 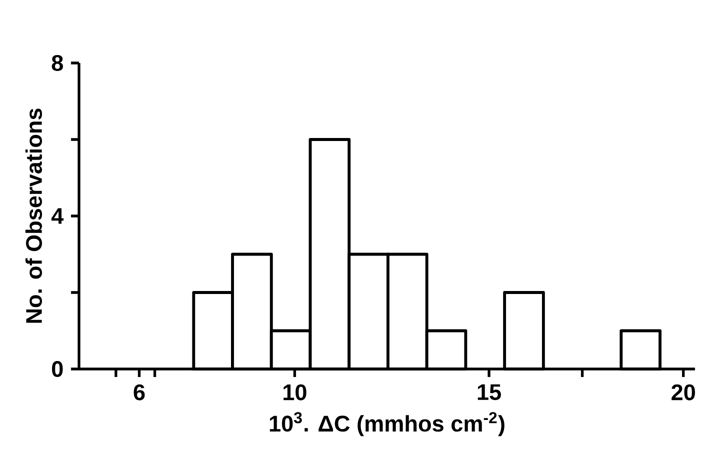 What do you see at coordinates (33, 215) in the screenshot?
I see `y-axis-title: No. of Observations` at bounding box center [33, 215].